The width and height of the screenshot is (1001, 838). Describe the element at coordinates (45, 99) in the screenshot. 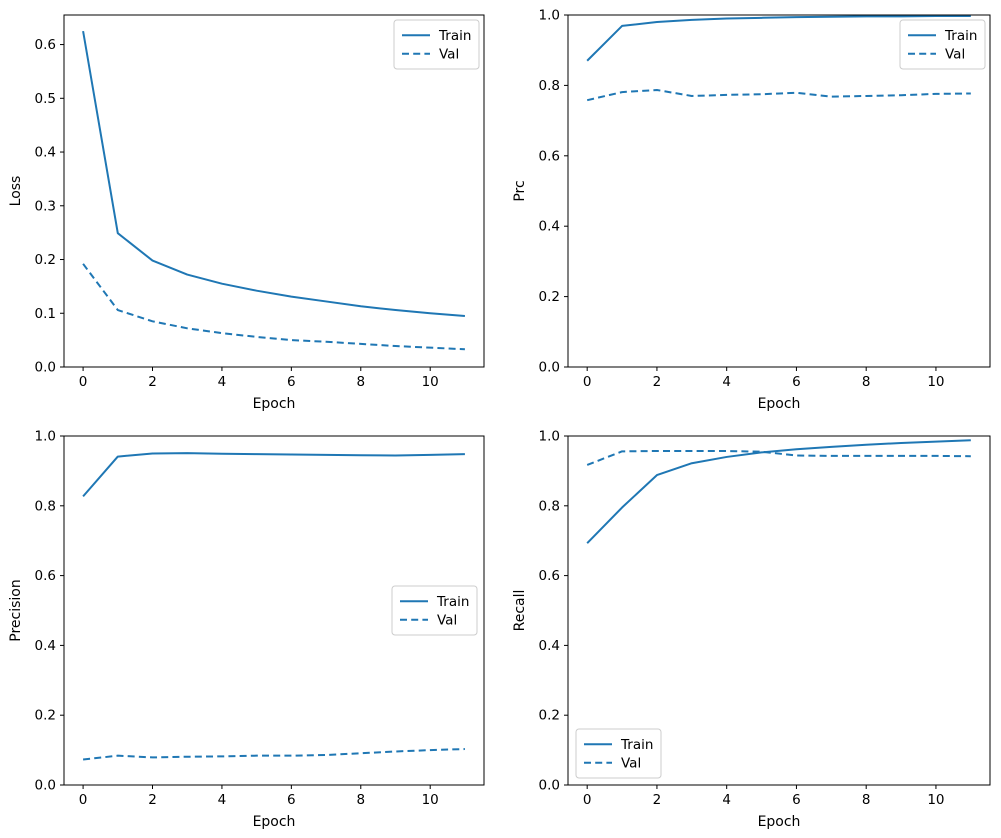

I see `y-tick-label: 0.5` at that location.